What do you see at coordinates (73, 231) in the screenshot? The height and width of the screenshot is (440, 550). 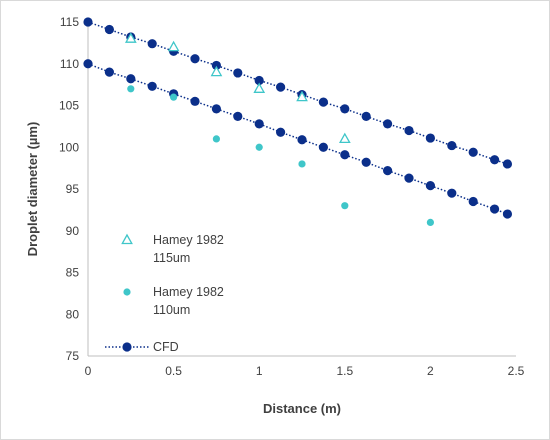 I see `y-tick-label: 90` at bounding box center [73, 231].